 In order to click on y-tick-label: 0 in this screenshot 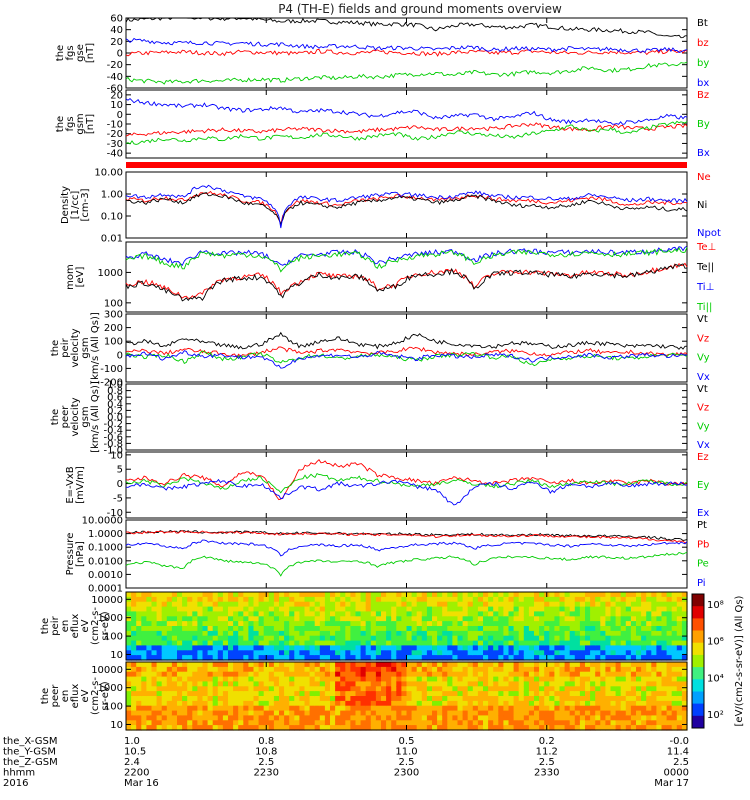, I will do `click(120, 355)`.